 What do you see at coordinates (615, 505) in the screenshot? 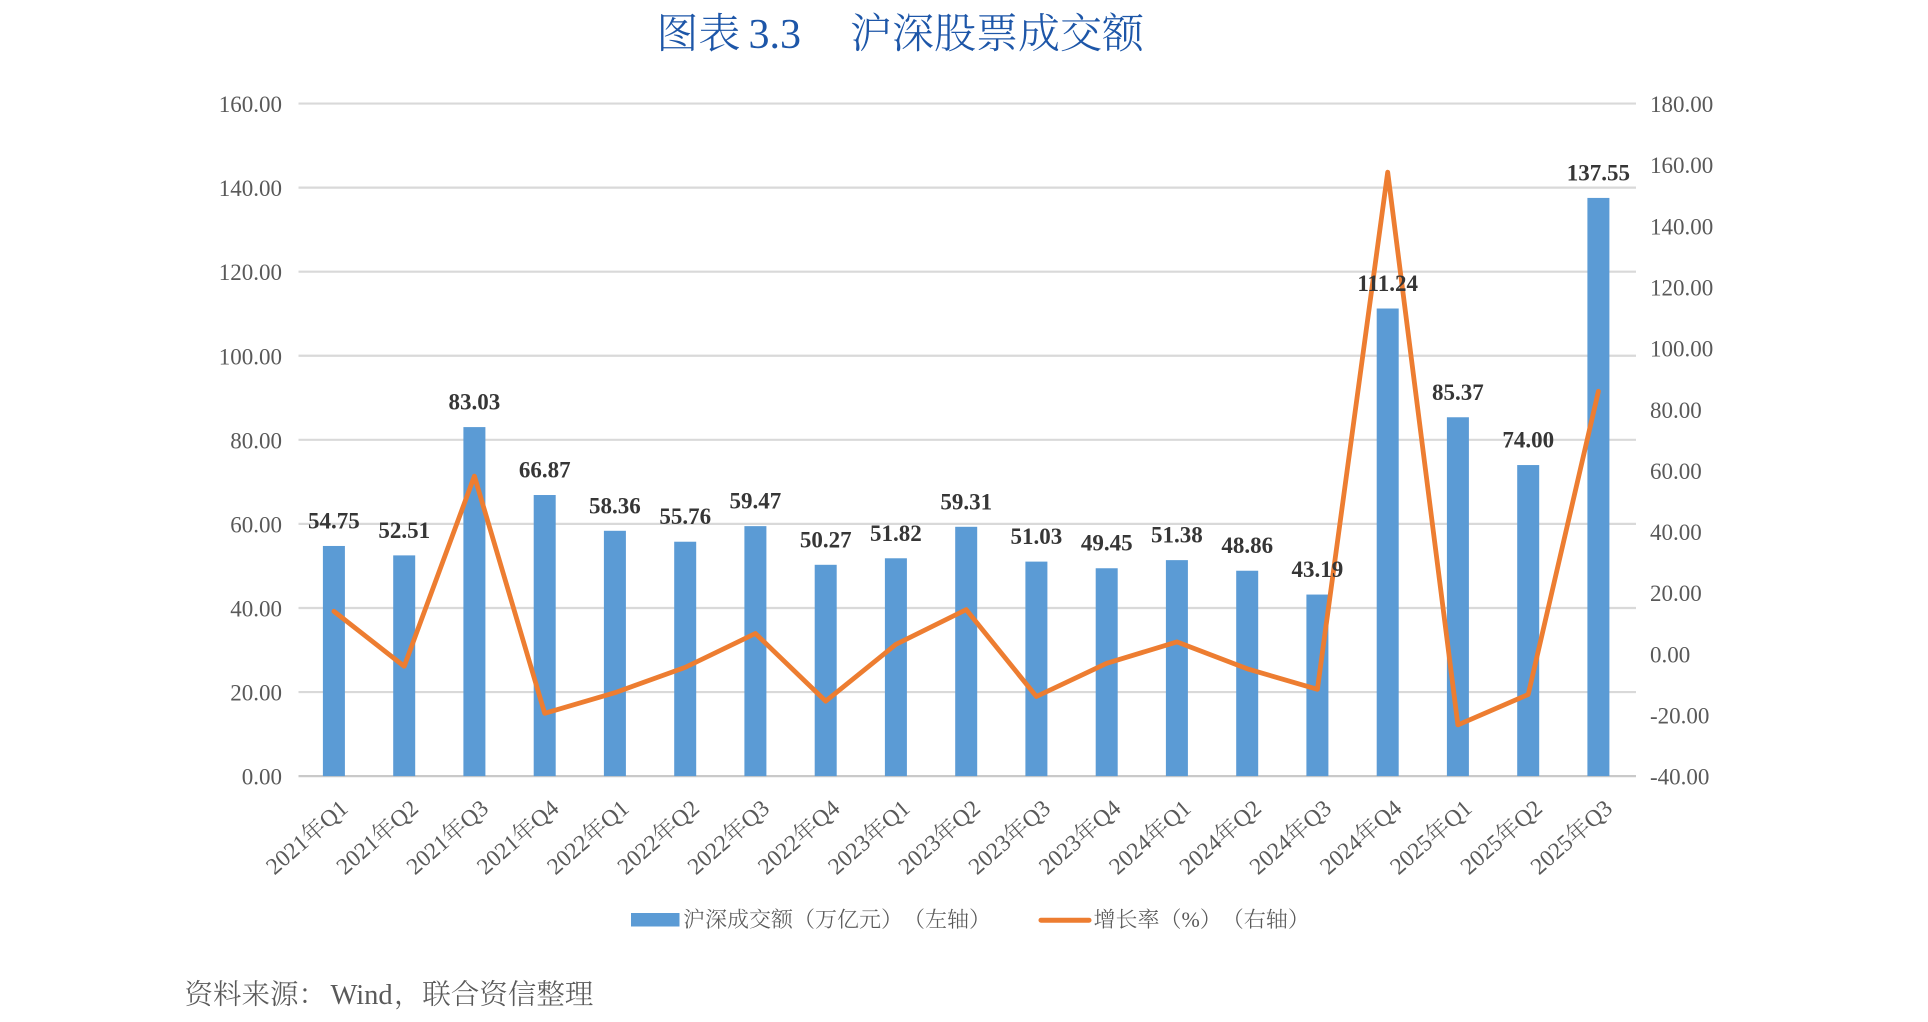
I see `svg-text: 58.36` at bounding box center [615, 505].